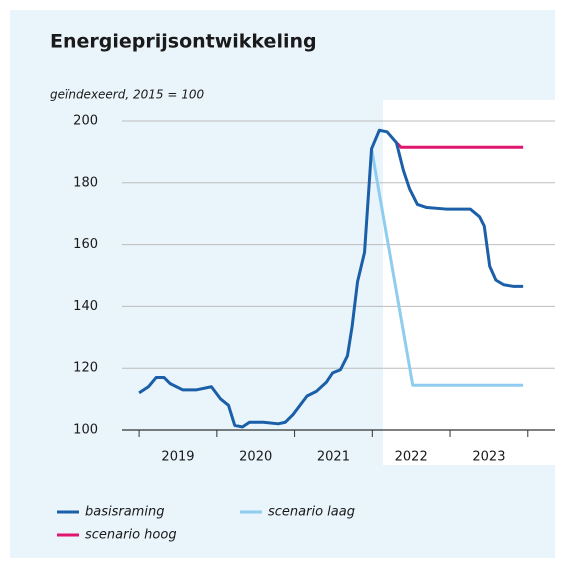  I want to click on chart-title: Energieprijsontwikkeling, so click(183, 42).